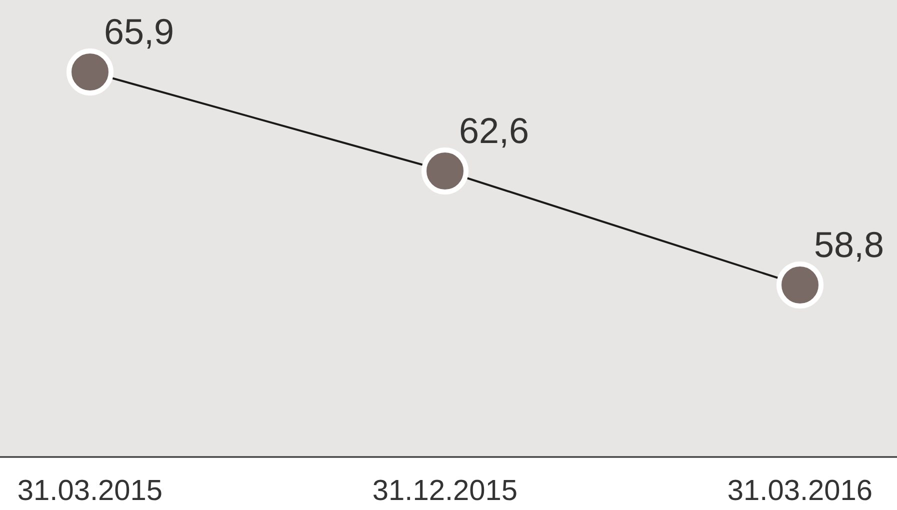 This screenshot has width=897, height=510. Describe the element at coordinates (849, 244) in the screenshot. I see `data-label: 58,8` at that location.